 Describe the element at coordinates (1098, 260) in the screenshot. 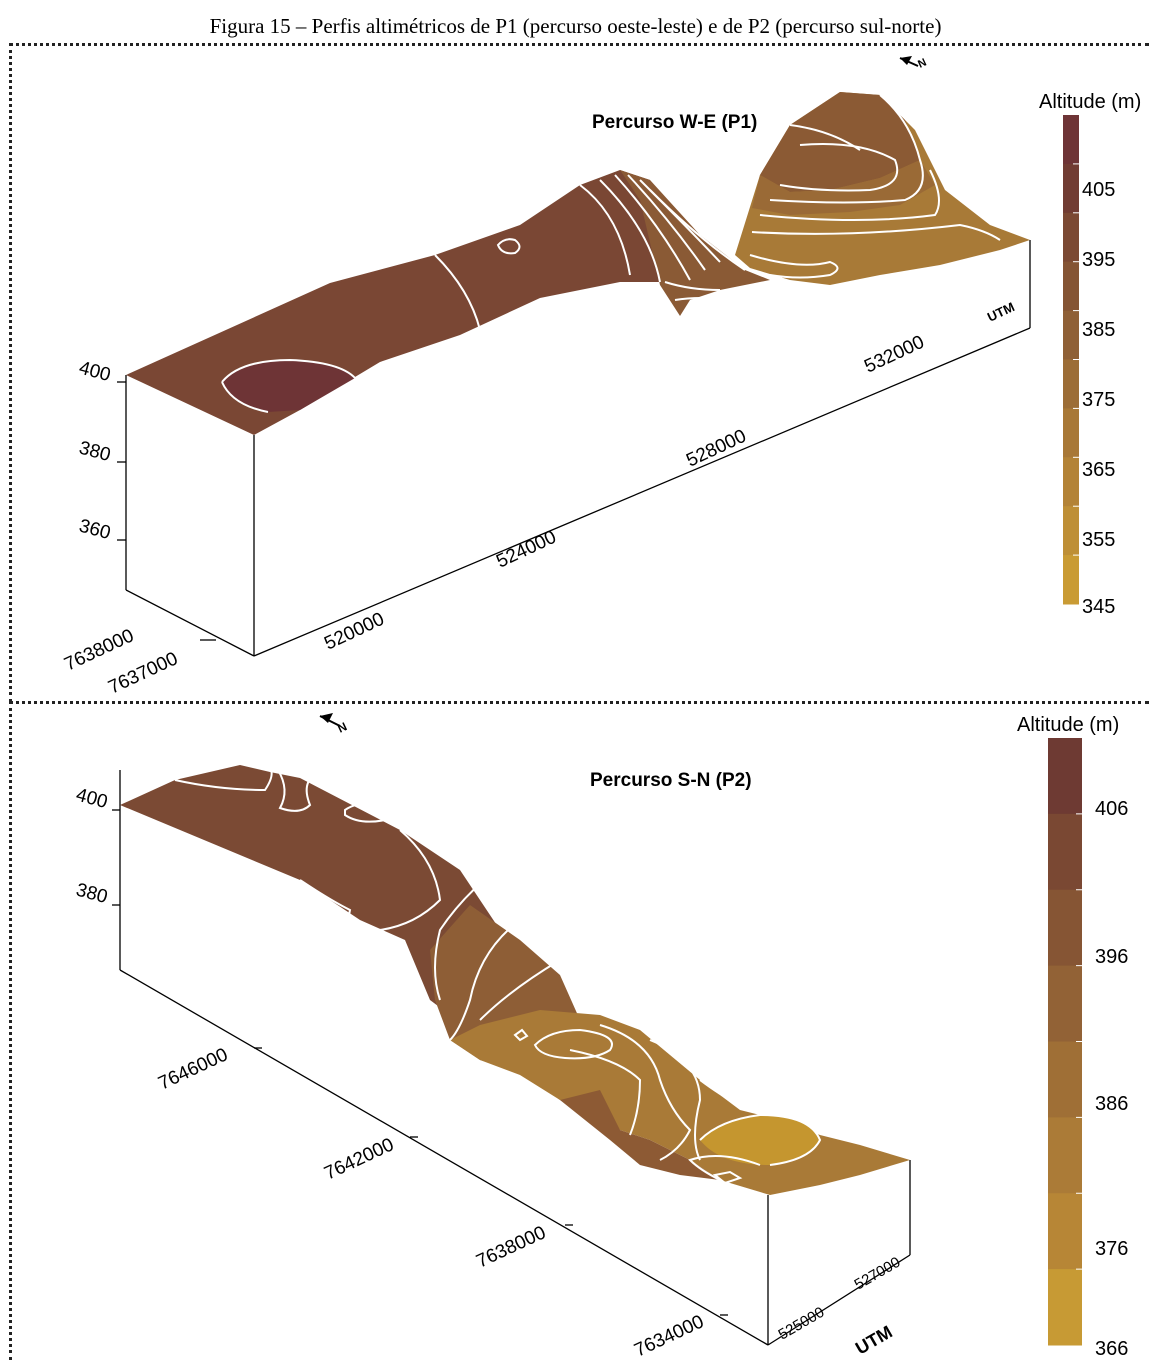

I see `p1-legend-label: 395` at that location.